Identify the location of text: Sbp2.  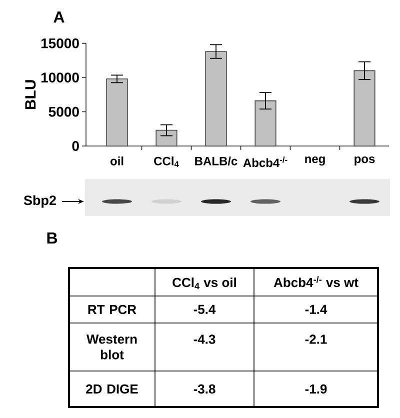
(40, 201).